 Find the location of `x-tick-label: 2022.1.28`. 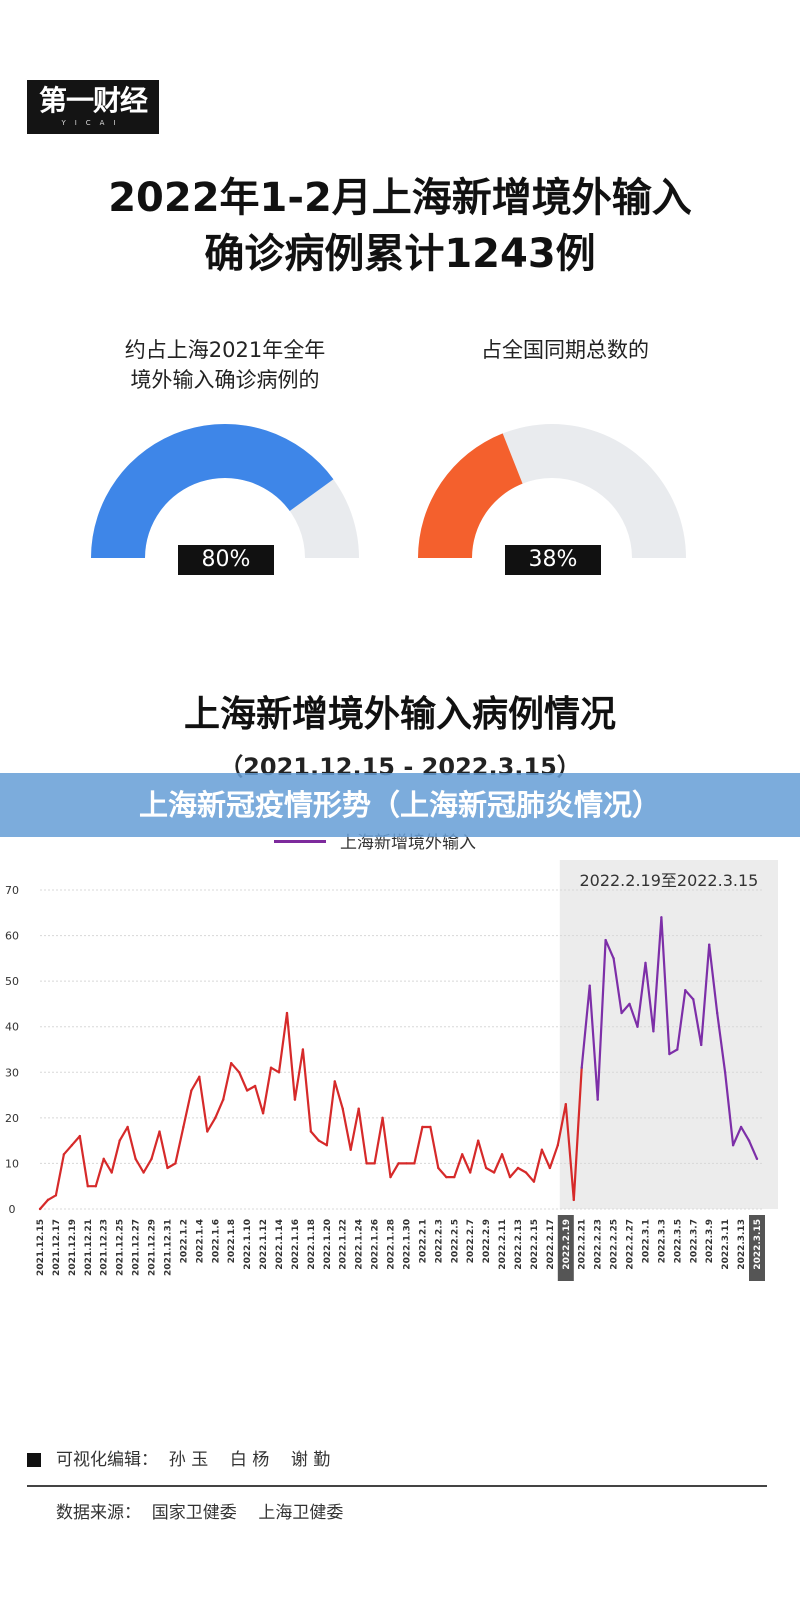

x-tick-label: 2022.1.28 is located at coordinates (392, 1244).